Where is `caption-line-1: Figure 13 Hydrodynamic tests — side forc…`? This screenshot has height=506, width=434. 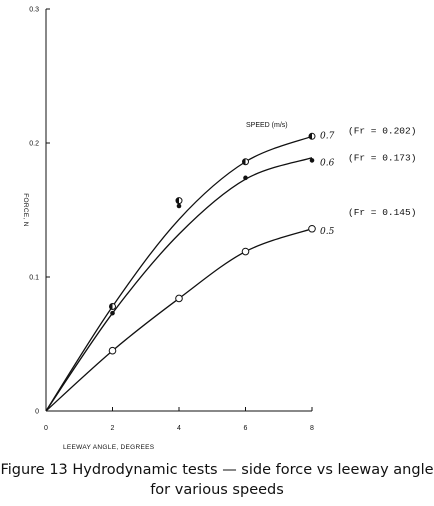 caption-line-1: Figure 13 Hydrodynamic tests — side forc… is located at coordinates (217, 470).